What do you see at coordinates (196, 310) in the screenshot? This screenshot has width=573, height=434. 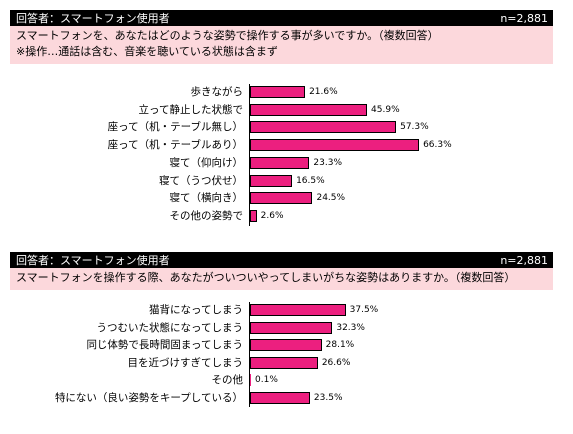 I see `category-label: 猫背になってしまう` at bounding box center [196, 310].